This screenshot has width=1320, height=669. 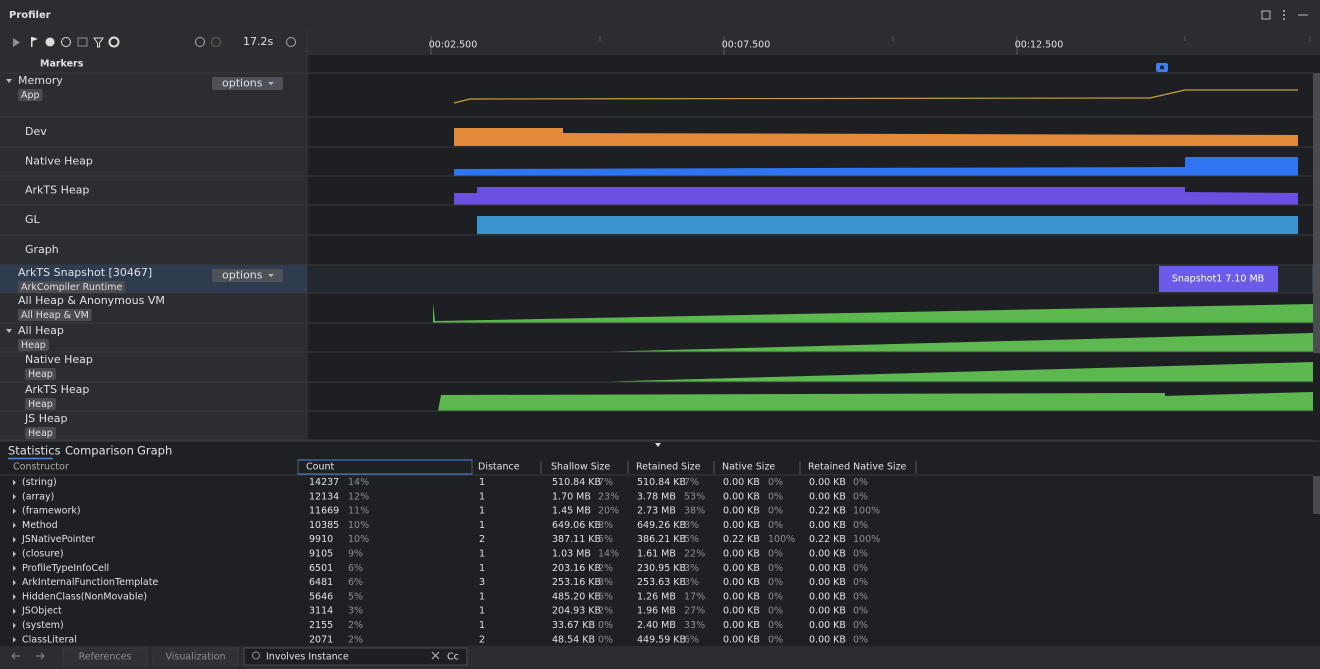 I want to click on column-header: Native Size, so click(x=748, y=467).